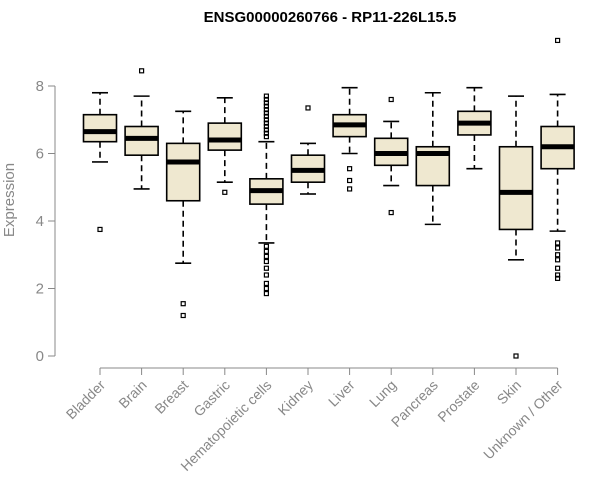  What do you see at coordinates (391, 156) in the screenshot?
I see `box-lung` at bounding box center [391, 156].